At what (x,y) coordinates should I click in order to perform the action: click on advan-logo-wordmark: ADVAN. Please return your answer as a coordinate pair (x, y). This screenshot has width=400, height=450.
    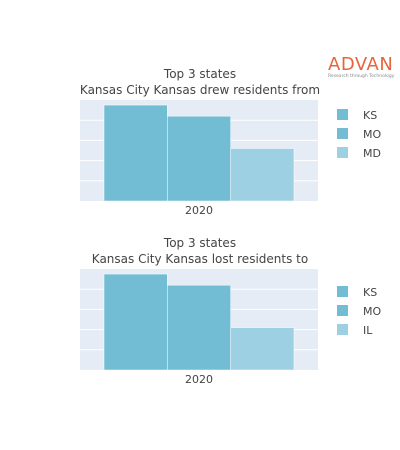
    Looking at the image, I should click on (360, 64).